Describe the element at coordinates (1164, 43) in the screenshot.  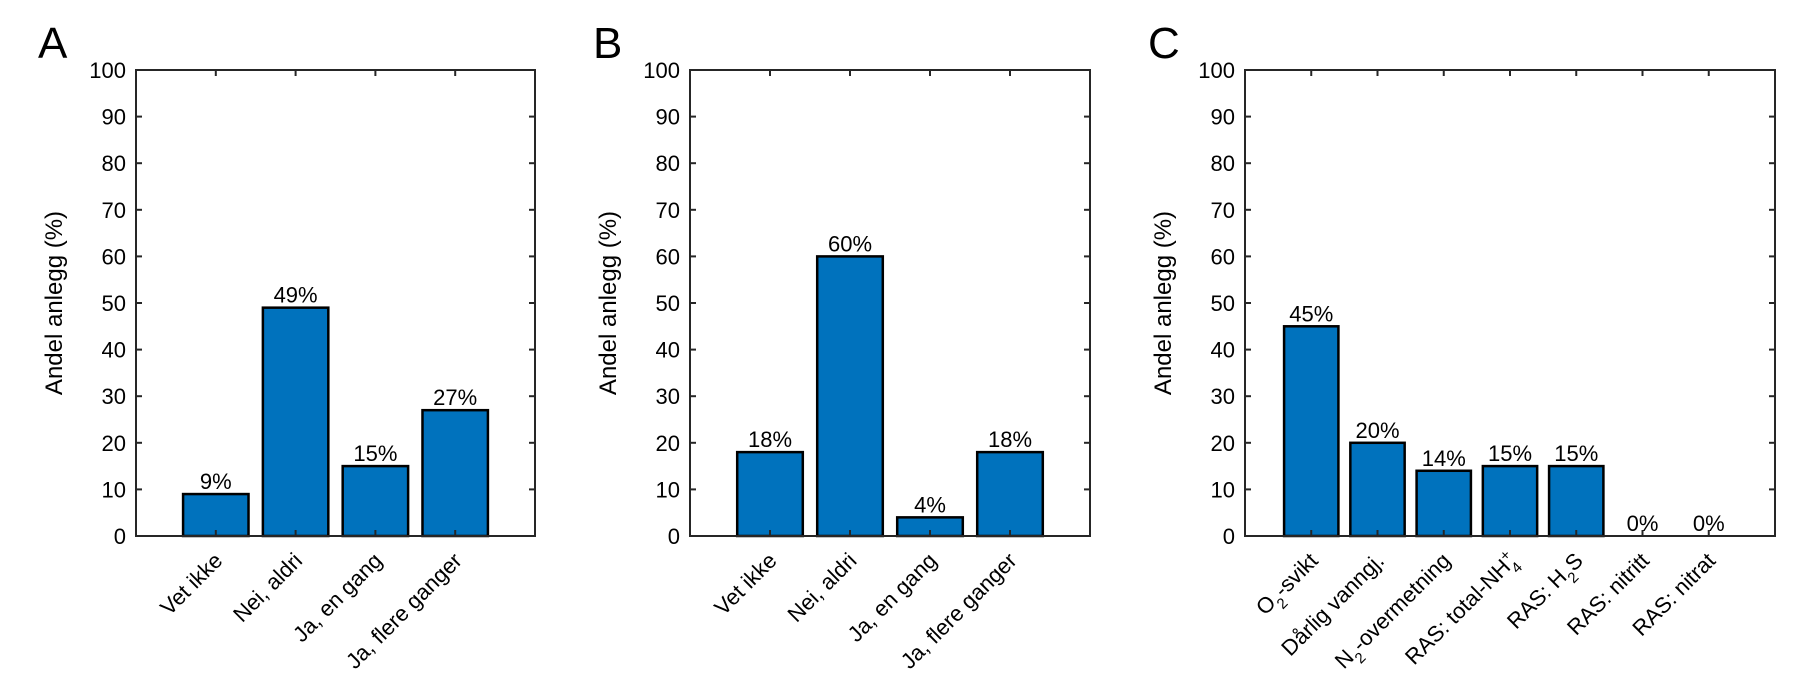
I see `panel-letter: C` at that location.